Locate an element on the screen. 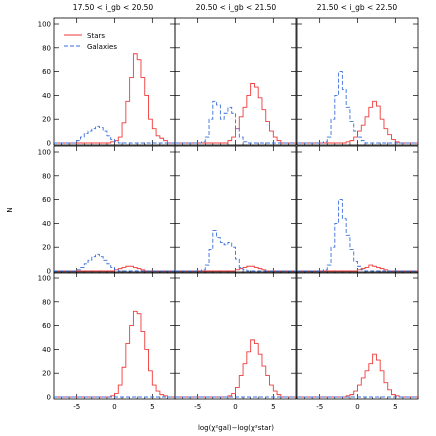  panel-r2-c0: 0 20 40 60 80 100 -5 0 5 is located at coordinates (107, 341).